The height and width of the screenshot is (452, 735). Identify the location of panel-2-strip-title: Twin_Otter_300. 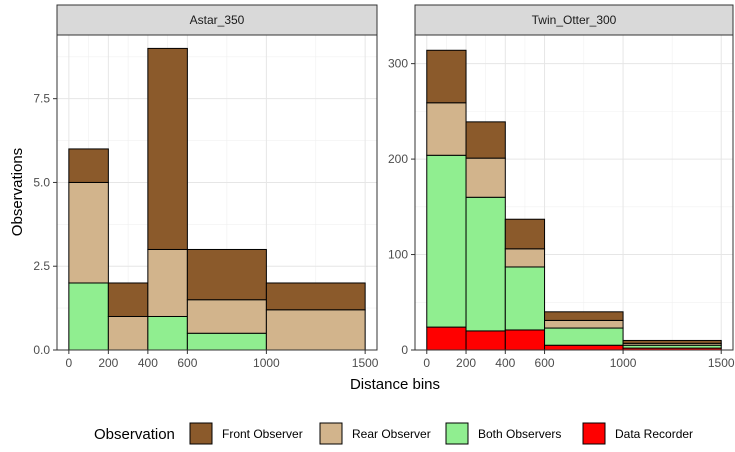
(574, 20).